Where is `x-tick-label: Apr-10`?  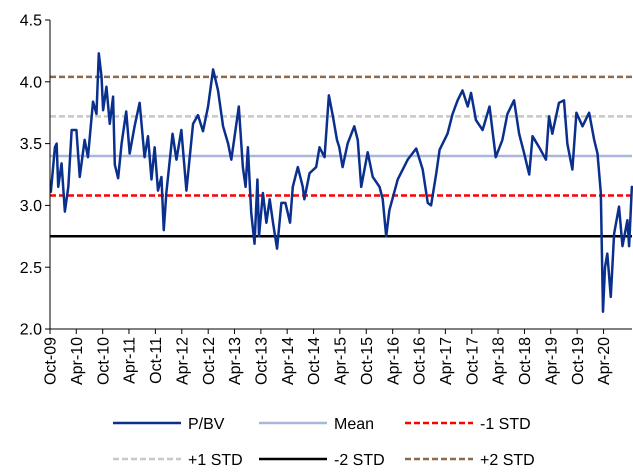 x-tick-label: Apr-10 is located at coordinates (77, 361).